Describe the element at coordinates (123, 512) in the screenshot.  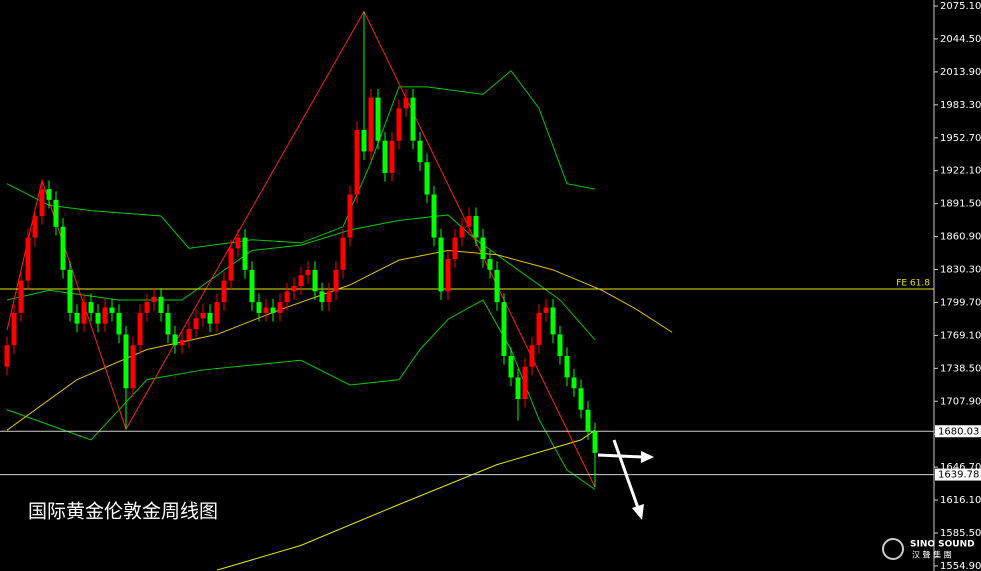
I see `chart-title: 国际黄金伦敦金周线图` at that location.